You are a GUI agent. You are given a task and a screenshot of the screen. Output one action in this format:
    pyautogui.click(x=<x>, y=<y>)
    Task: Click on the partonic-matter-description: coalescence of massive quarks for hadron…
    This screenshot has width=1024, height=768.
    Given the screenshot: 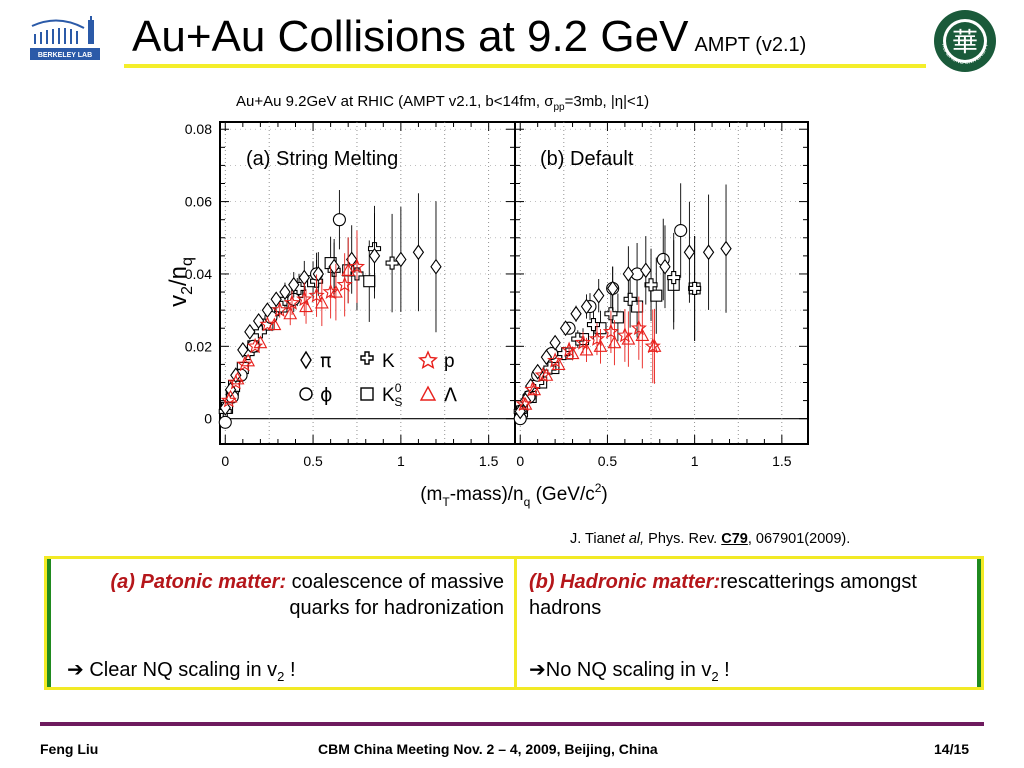 What is the action you would take?
    pyautogui.click(x=395, y=595)
    